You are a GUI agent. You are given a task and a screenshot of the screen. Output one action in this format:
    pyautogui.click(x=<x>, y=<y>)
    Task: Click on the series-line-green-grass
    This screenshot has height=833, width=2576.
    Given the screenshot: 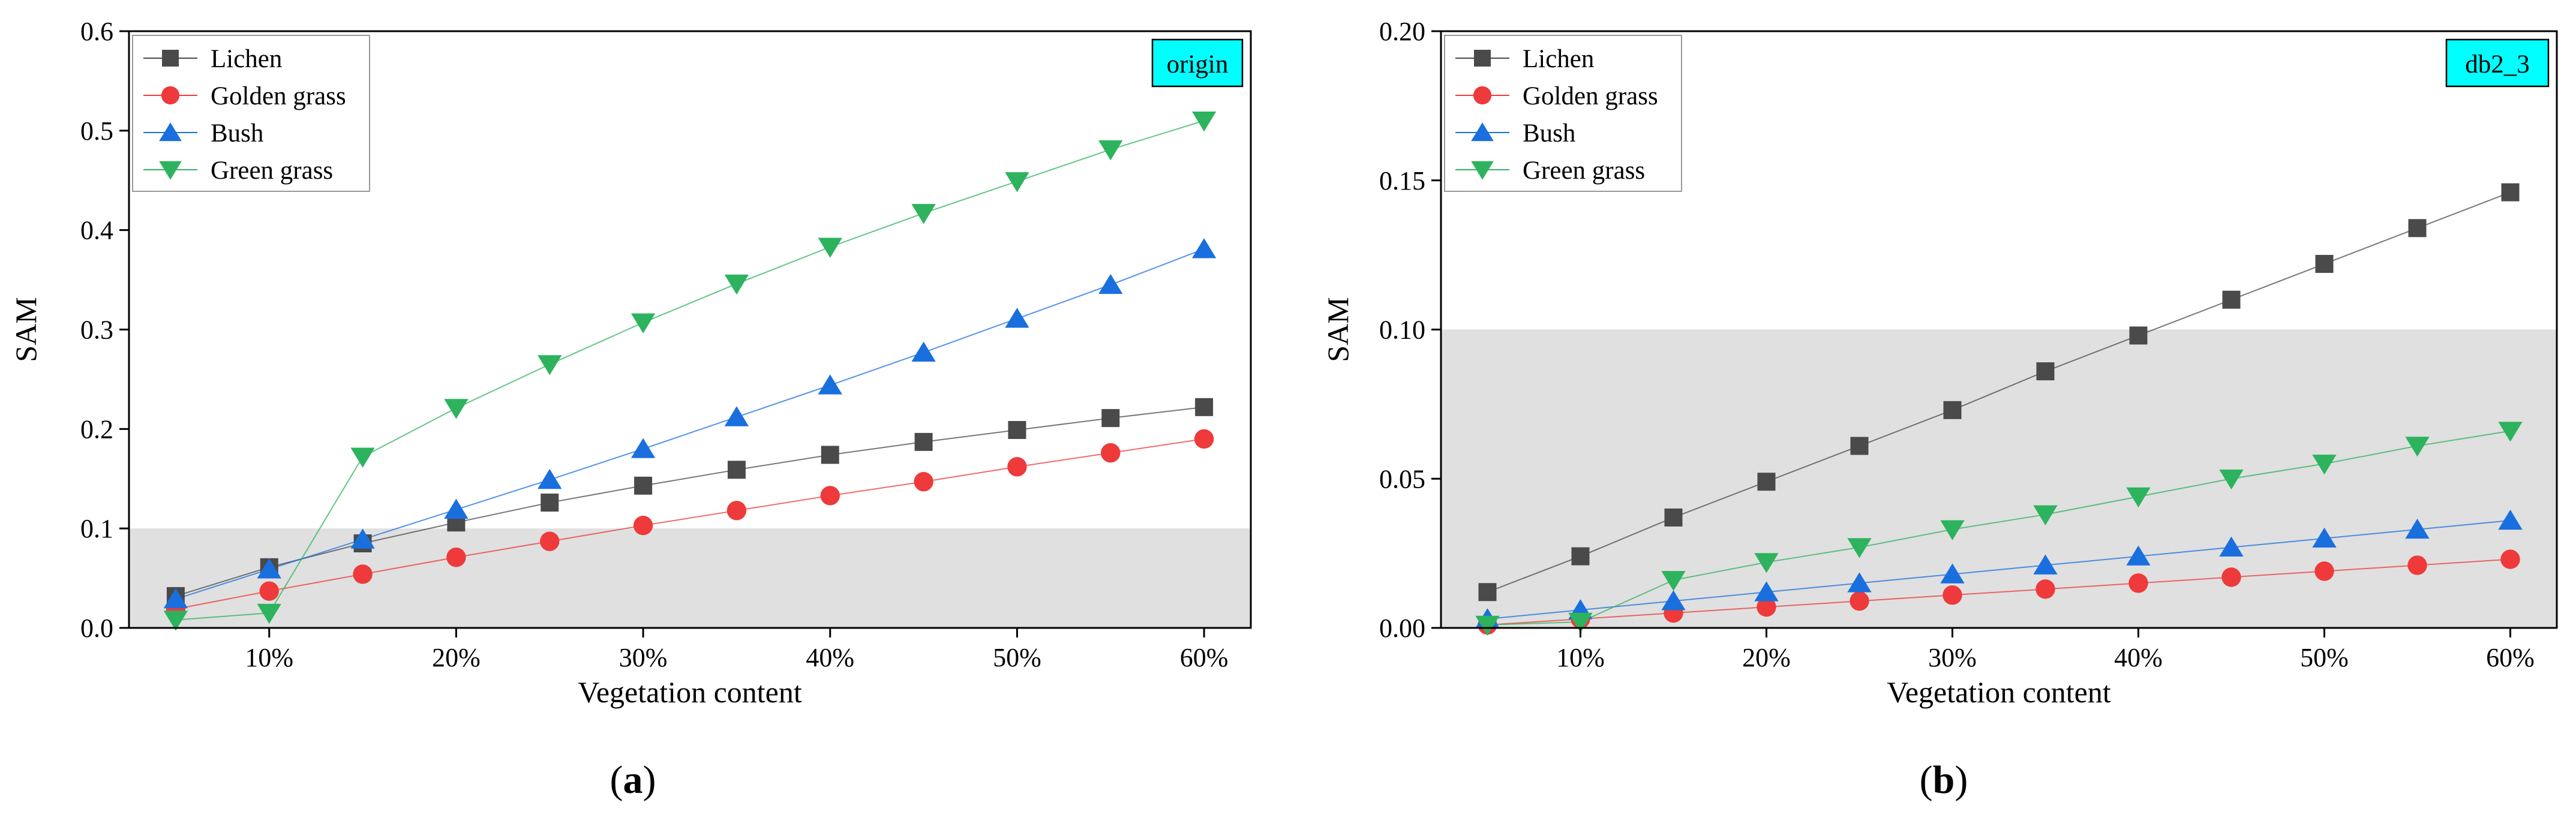 What is the action you would take?
    pyautogui.click(x=1999, y=528)
    